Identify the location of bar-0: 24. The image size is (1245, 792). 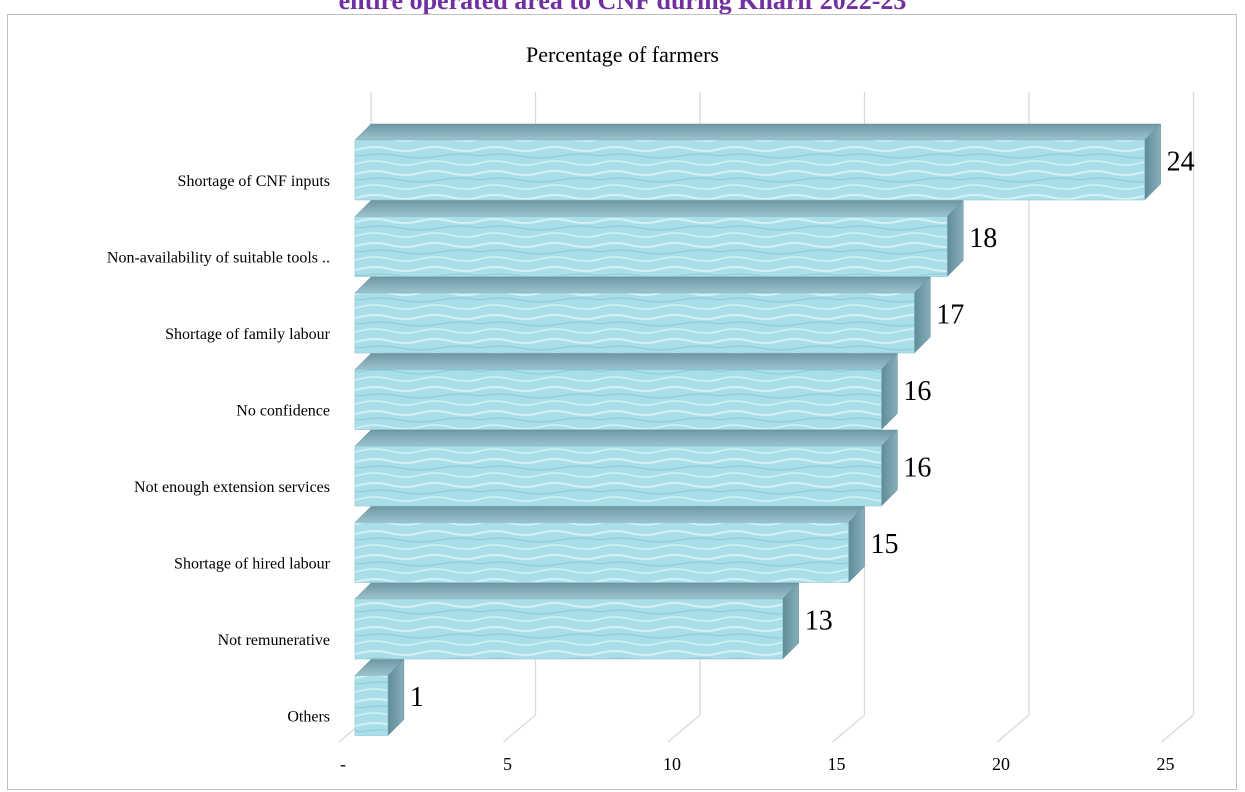
(774, 162).